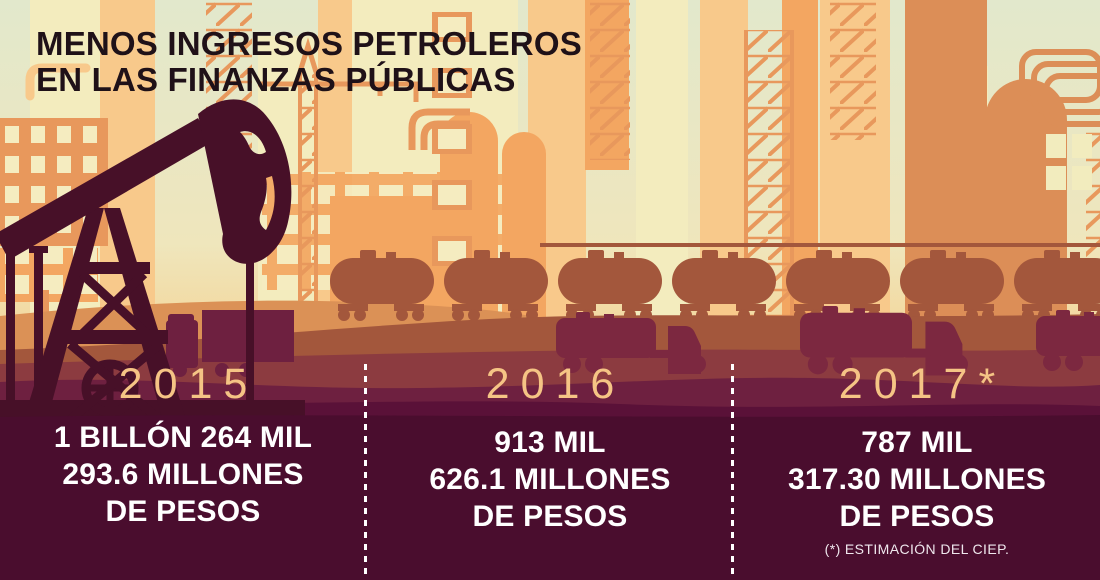 Image resolution: width=1100 pixels, height=580 pixels. Describe the element at coordinates (922, 384) in the screenshot. I see `year-label-2017: 2017*` at that location.